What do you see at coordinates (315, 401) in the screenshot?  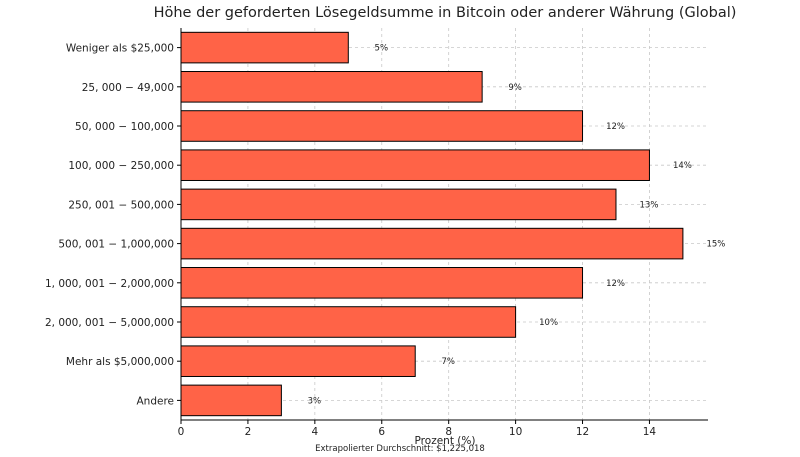 I see `data-label: 3%` at bounding box center [315, 401].